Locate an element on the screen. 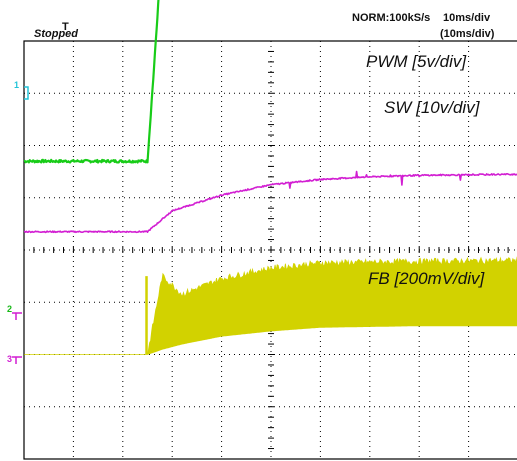  channel-3-marker: 3 is located at coordinates (14, 359).